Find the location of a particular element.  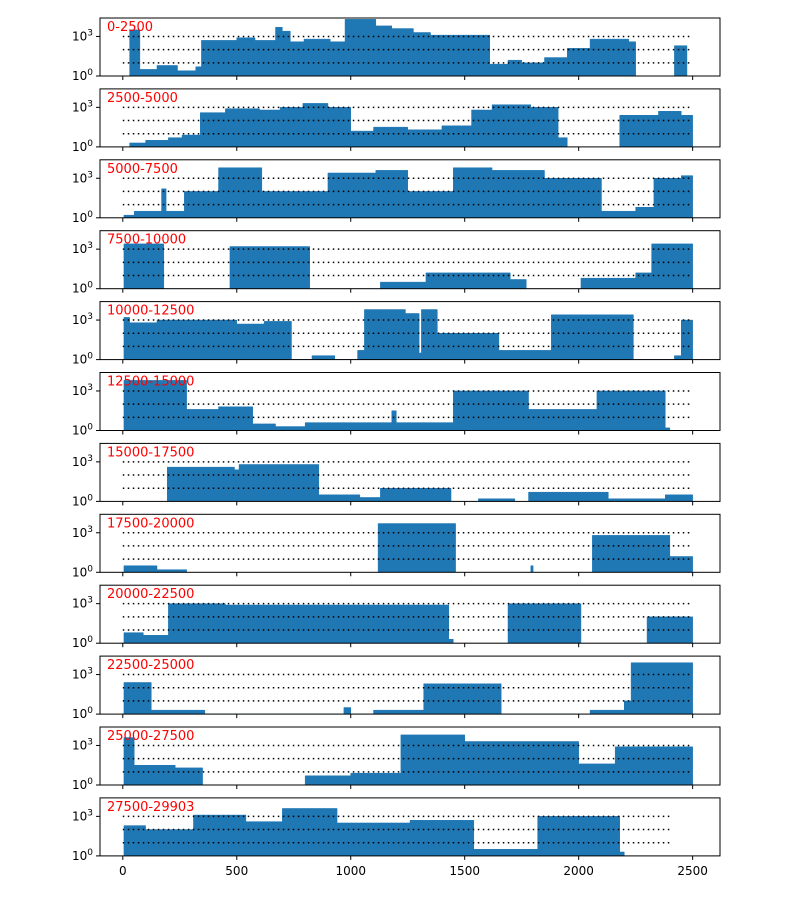

panel-4: 10⁰ 10³ 10000-12500 is located at coordinates (396, 334).